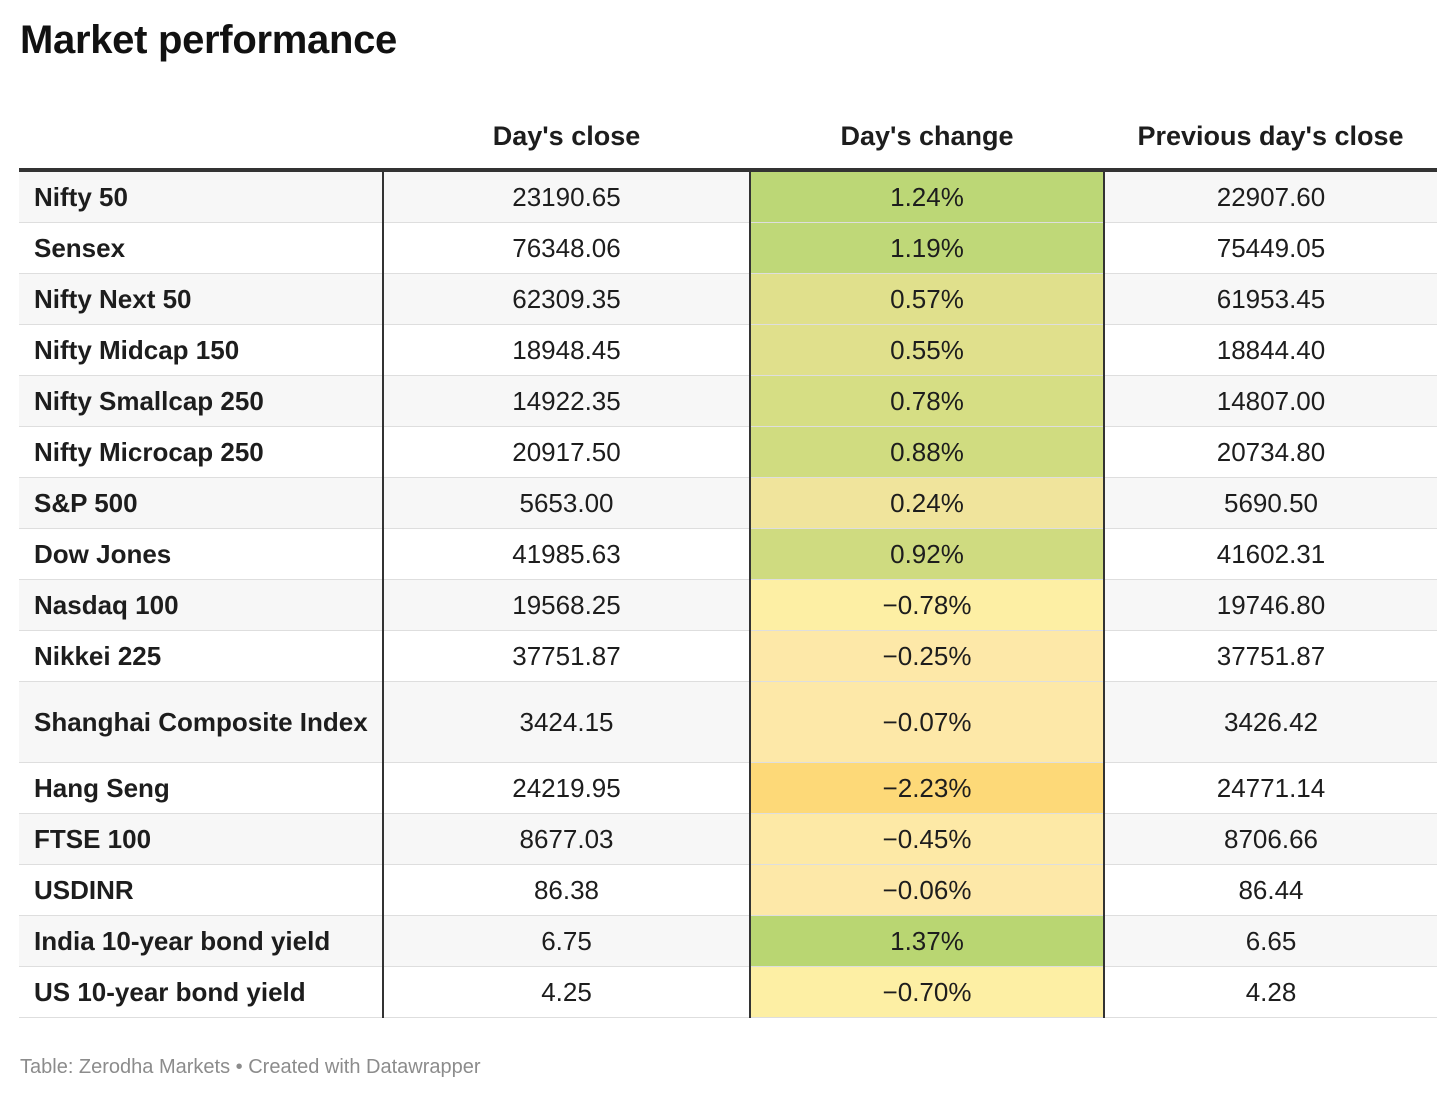 This screenshot has height=1101, width=1456. What do you see at coordinates (1270, 248) in the screenshot?
I see `row-previous-close: 75449.05` at bounding box center [1270, 248].